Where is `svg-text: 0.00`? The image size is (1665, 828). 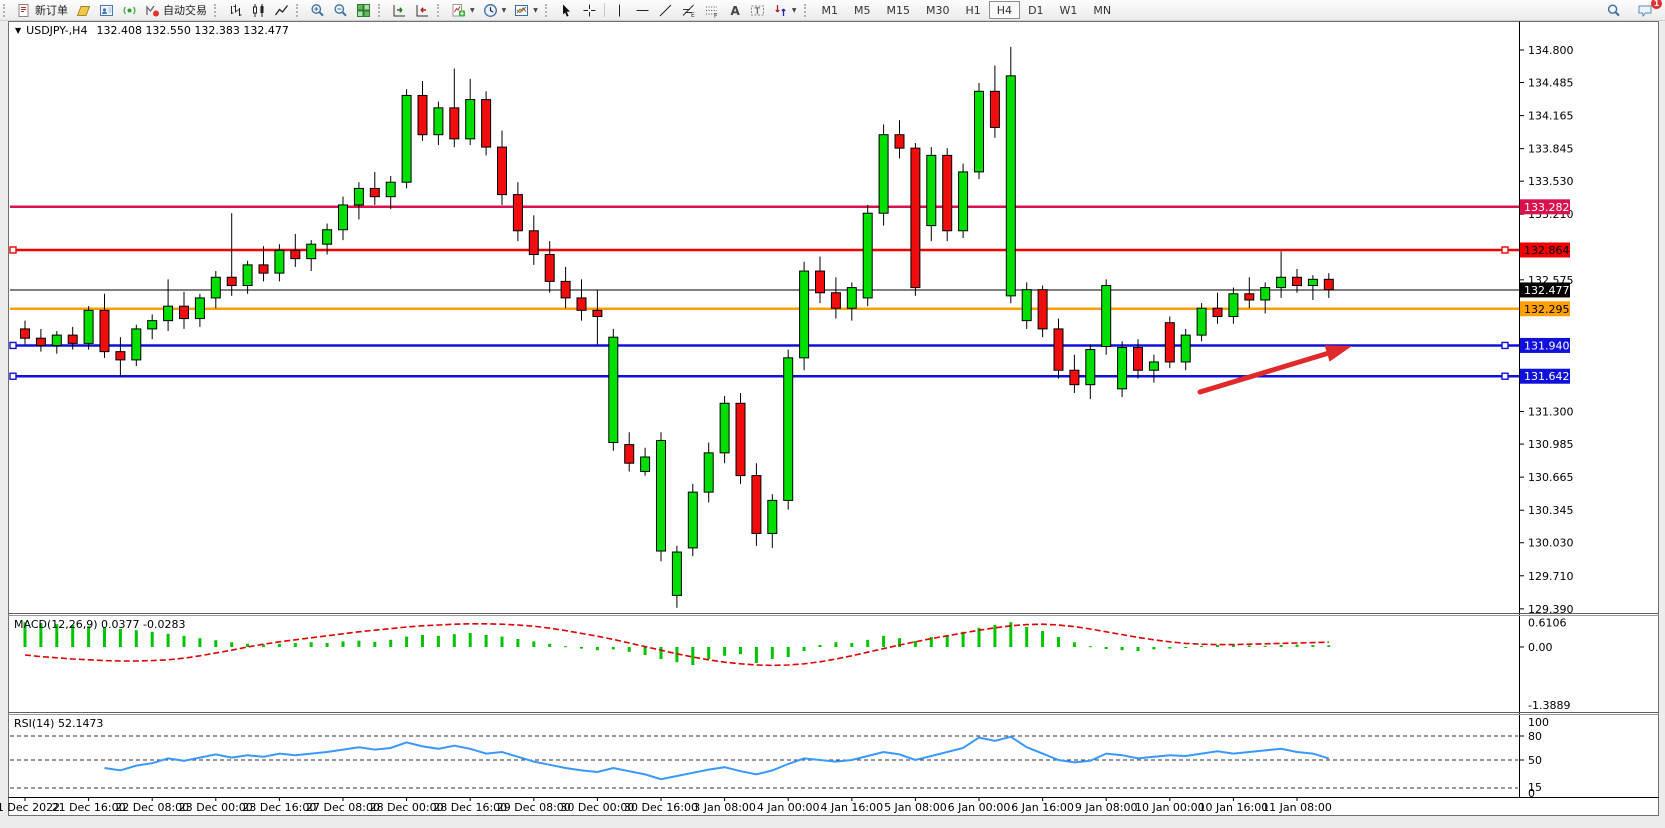 svg-text: 0.00 is located at coordinates (1540, 647).